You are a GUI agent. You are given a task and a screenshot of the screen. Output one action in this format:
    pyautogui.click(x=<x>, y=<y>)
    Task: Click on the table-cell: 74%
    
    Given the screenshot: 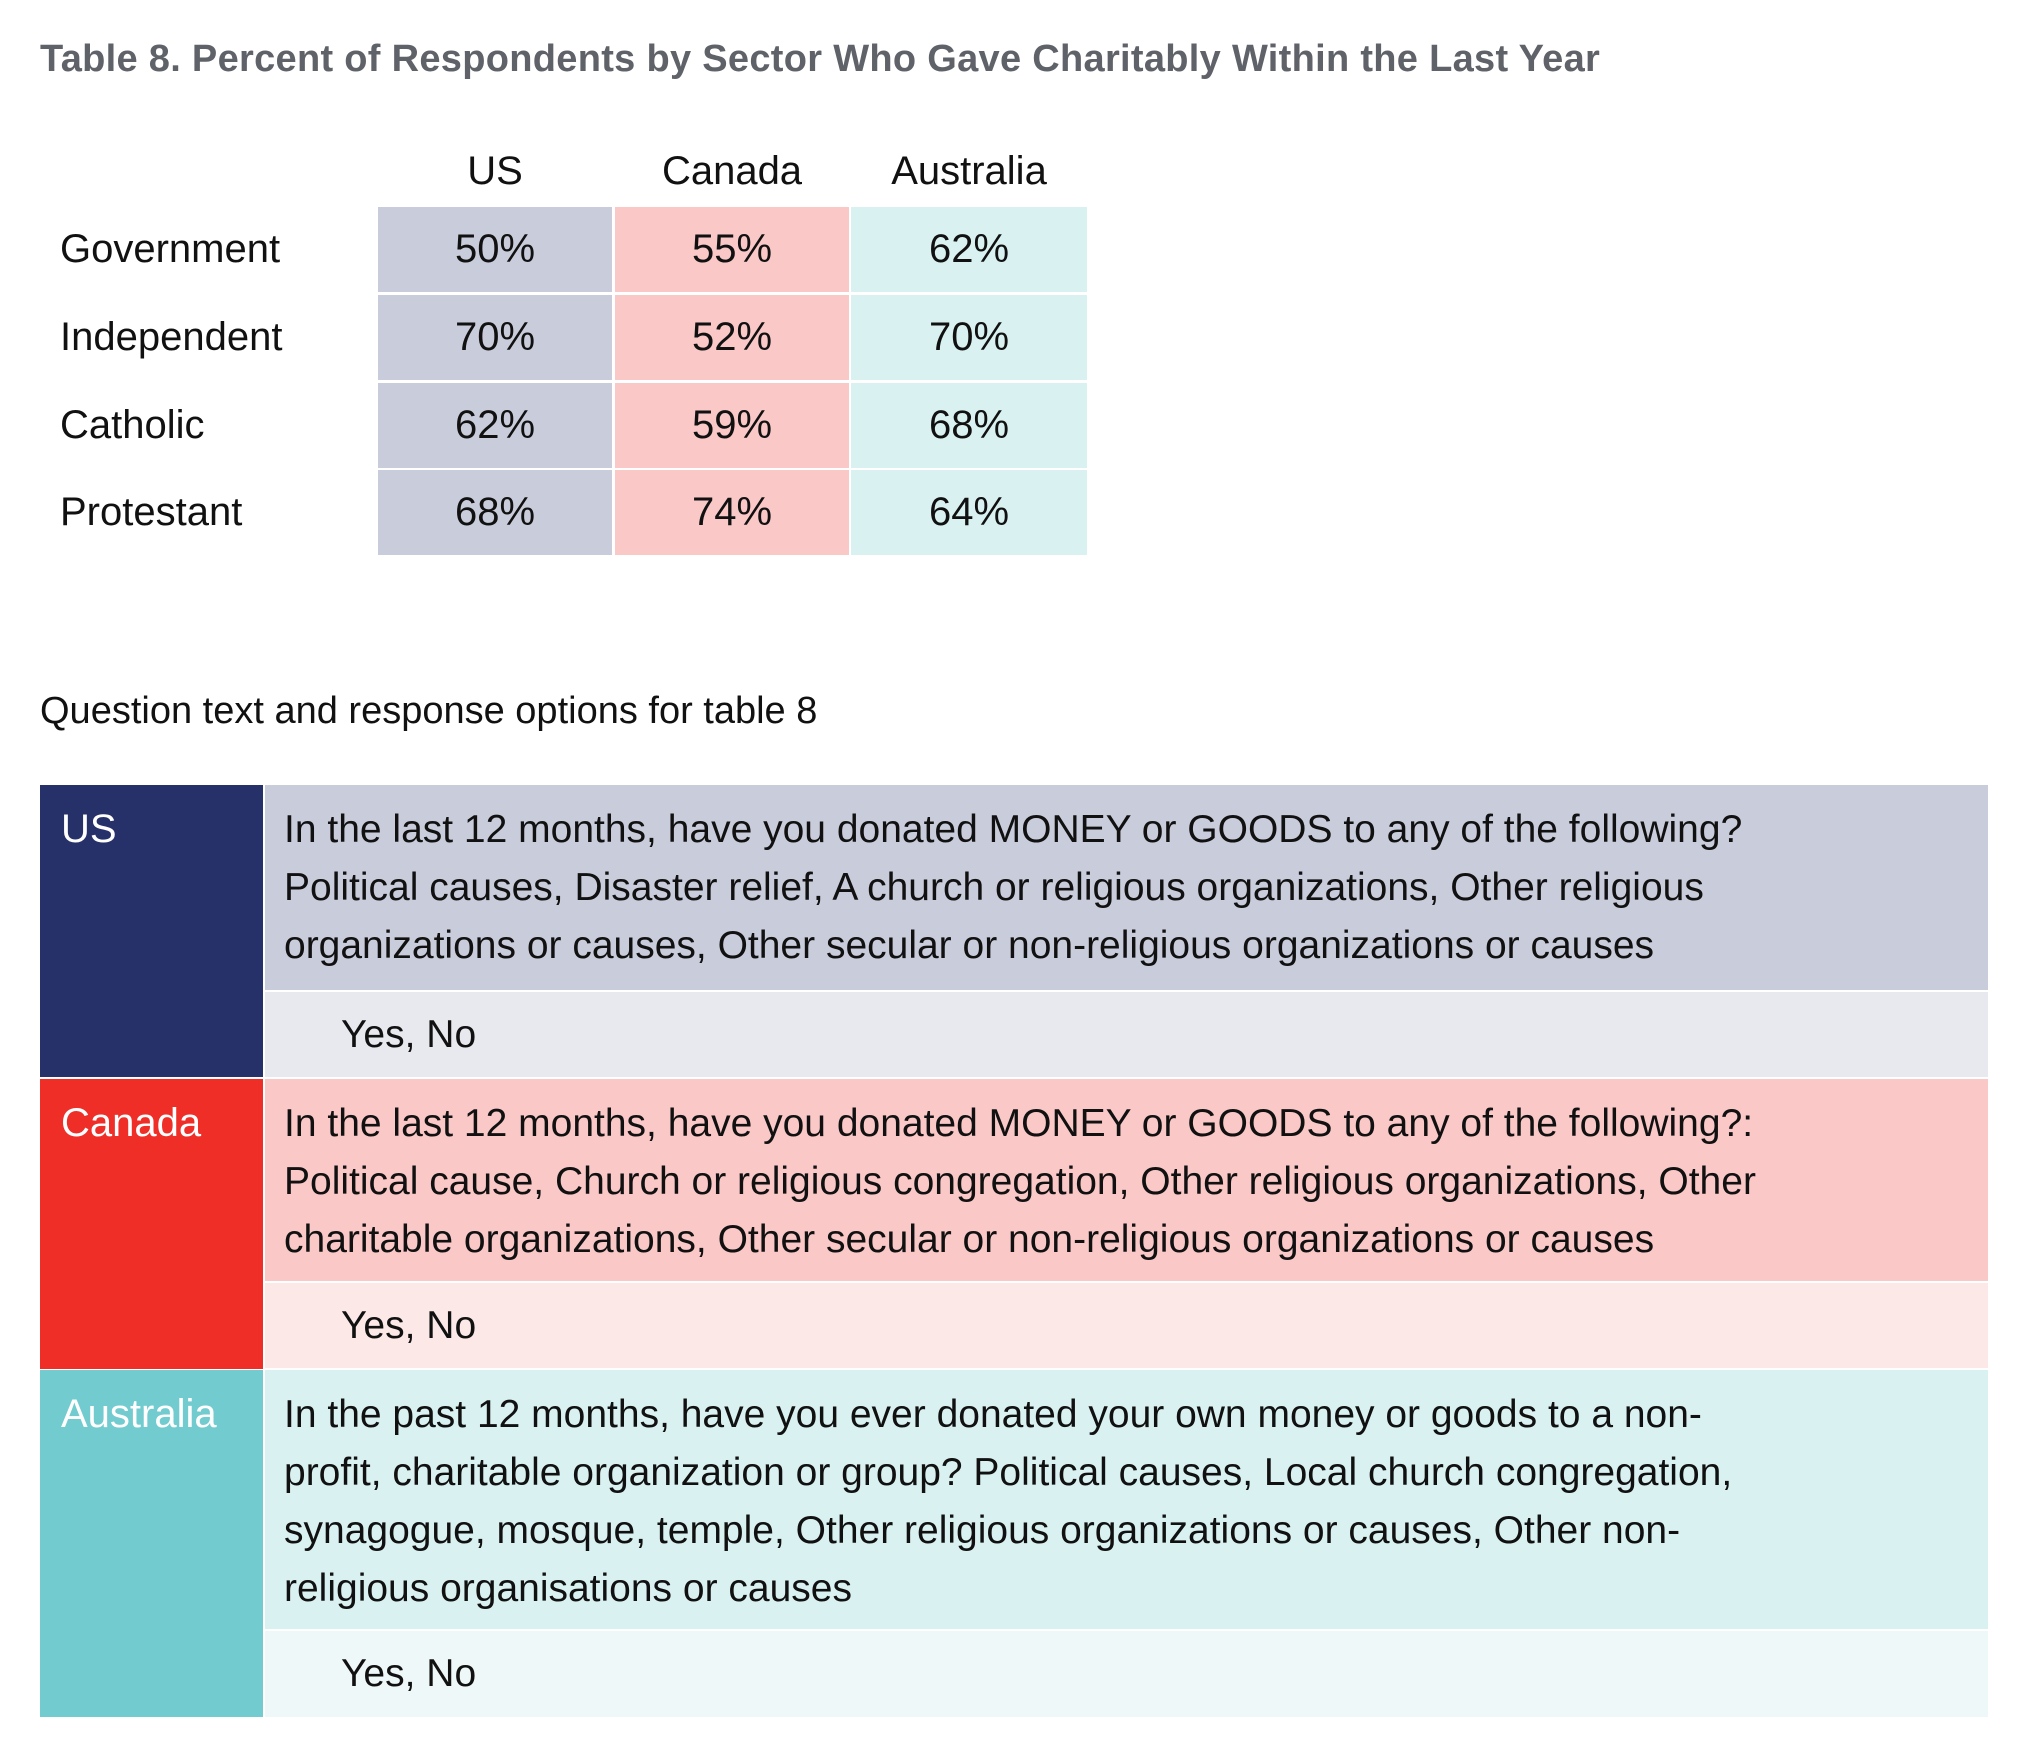 What is the action you would take?
    pyautogui.click(x=732, y=512)
    